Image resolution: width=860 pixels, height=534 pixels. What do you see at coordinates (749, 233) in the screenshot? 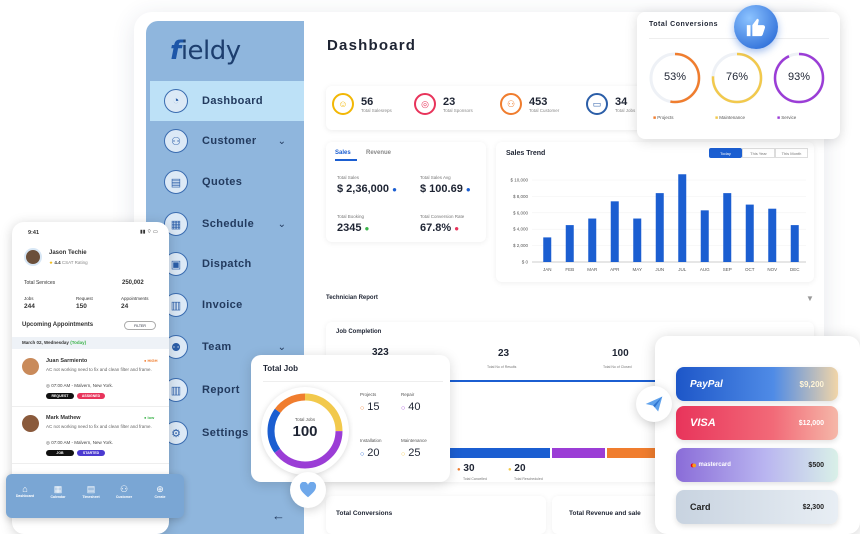
I see `bar-oct` at bounding box center [749, 233].